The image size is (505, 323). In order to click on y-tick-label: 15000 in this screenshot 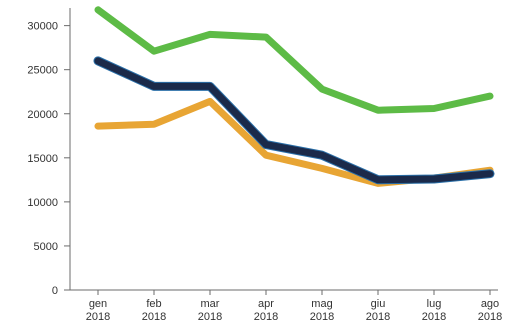, I will do `click(42, 159)`.